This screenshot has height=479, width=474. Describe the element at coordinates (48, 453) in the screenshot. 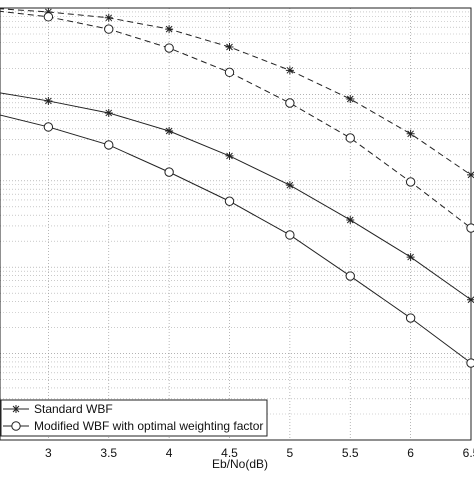

I see `x-tick-label: 3` at that location.